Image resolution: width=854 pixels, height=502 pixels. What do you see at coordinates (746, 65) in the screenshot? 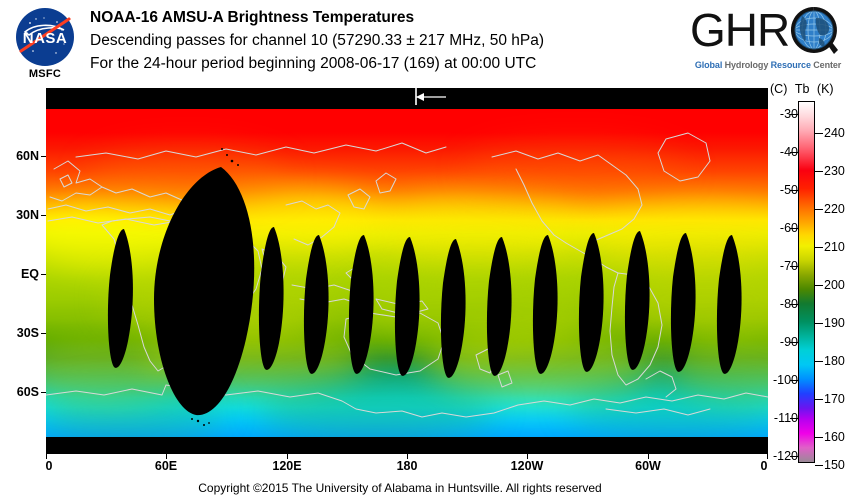
I see `ghrc-tagline-word-hydrology: Hydrology` at bounding box center [746, 65].